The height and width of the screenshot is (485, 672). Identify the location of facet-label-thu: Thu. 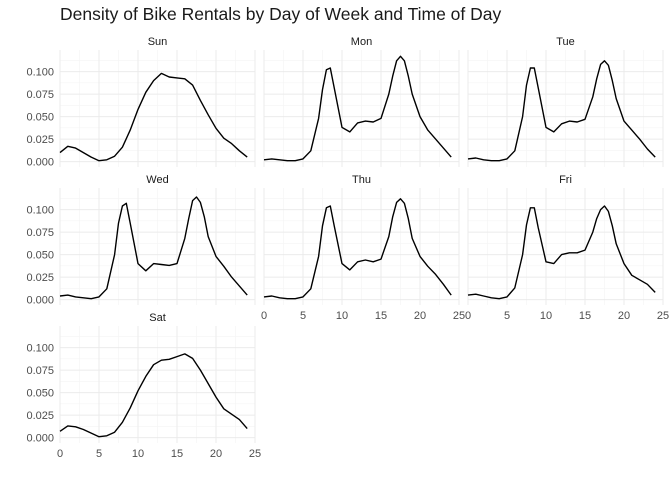
(361, 180).